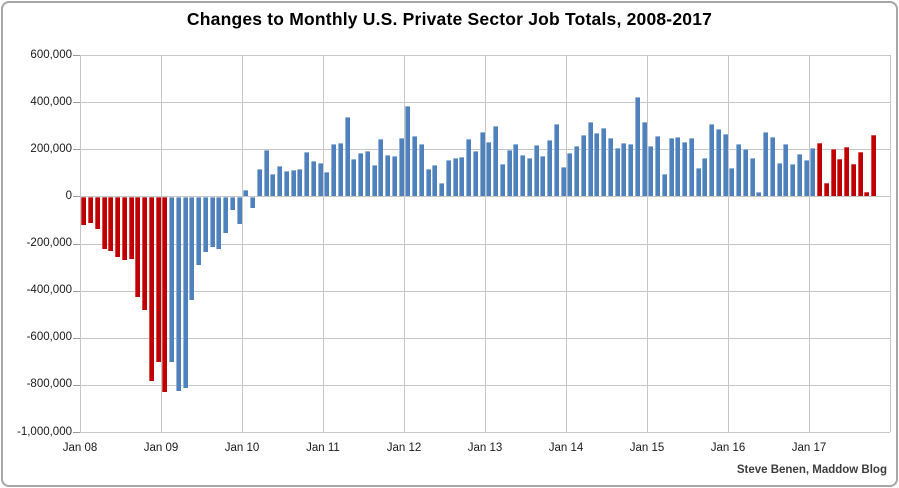 The width and height of the screenshot is (899, 488). What do you see at coordinates (51, 148) in the screenshot?
I see `y-tick-label: 200,000` at bounding box center [51, 148].